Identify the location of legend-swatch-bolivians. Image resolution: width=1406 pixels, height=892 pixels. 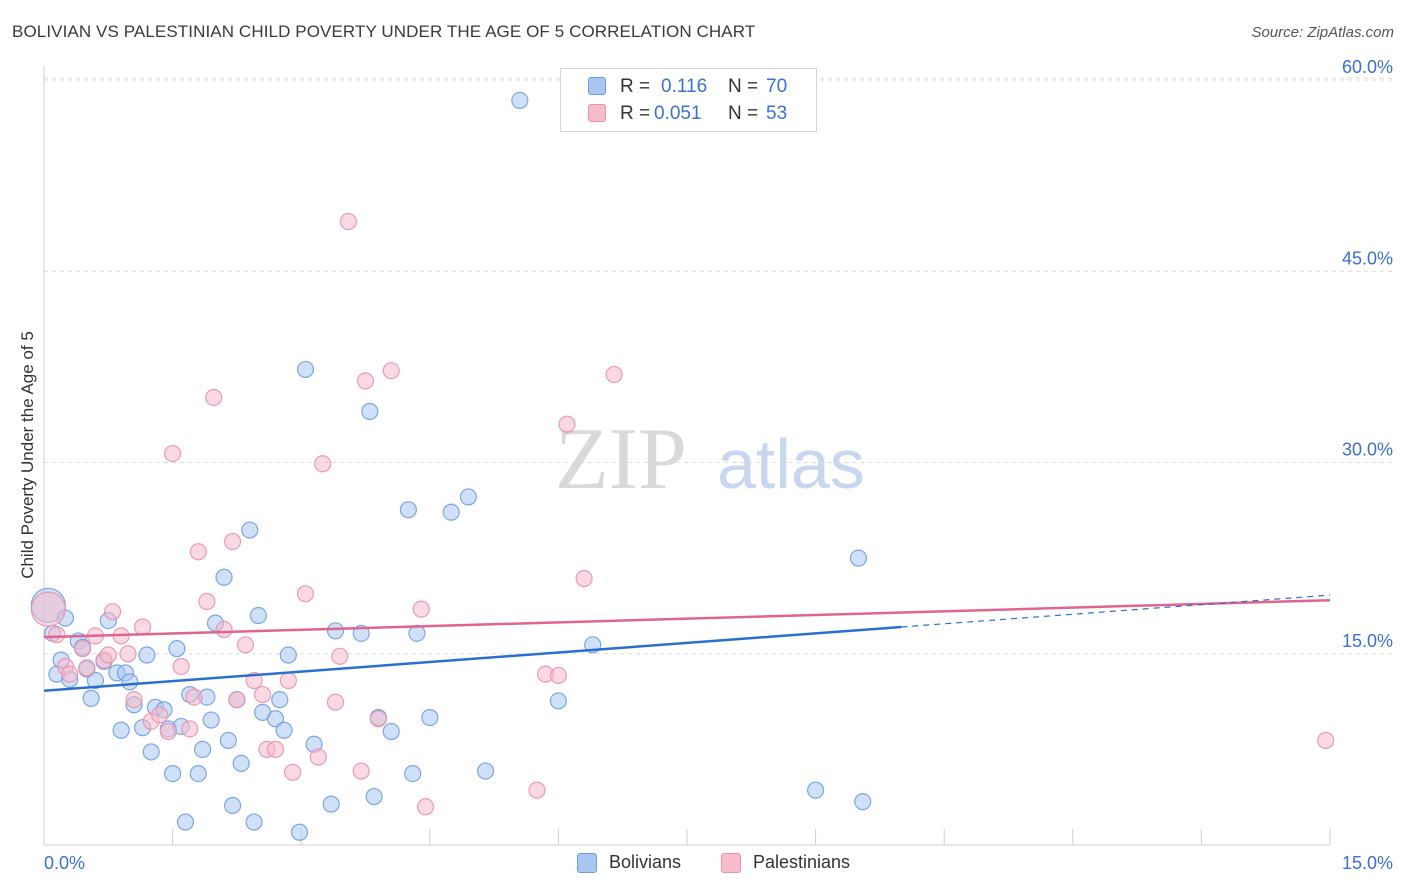
(597, 86).